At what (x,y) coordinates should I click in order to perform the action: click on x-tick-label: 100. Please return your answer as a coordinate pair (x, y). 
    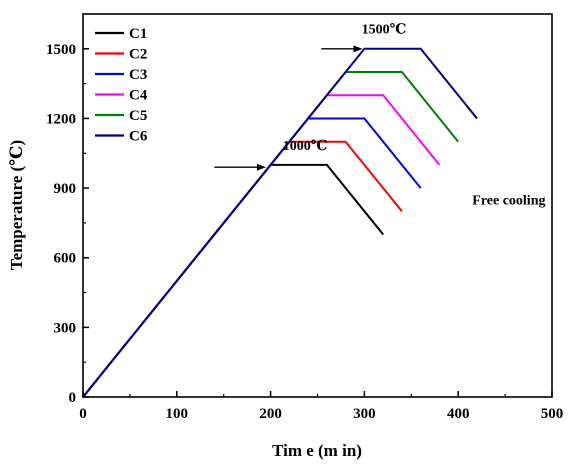
    Looking at the image, I should click on (177, 414).